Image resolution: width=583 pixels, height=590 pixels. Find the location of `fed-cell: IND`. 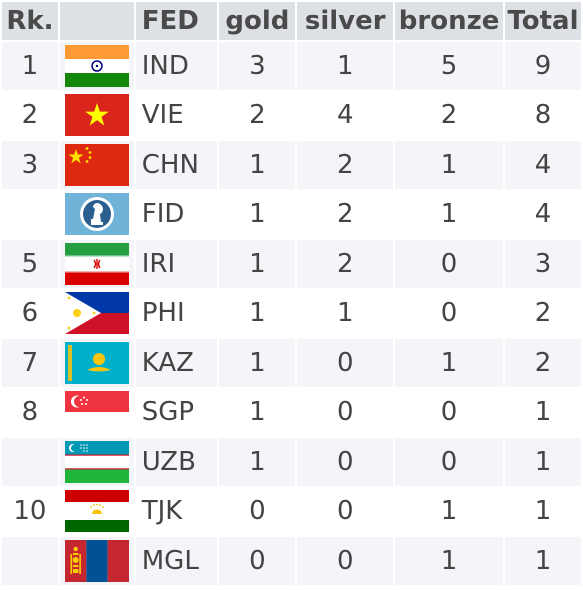

fed-cell: IND is located at coordinates (176, 66).